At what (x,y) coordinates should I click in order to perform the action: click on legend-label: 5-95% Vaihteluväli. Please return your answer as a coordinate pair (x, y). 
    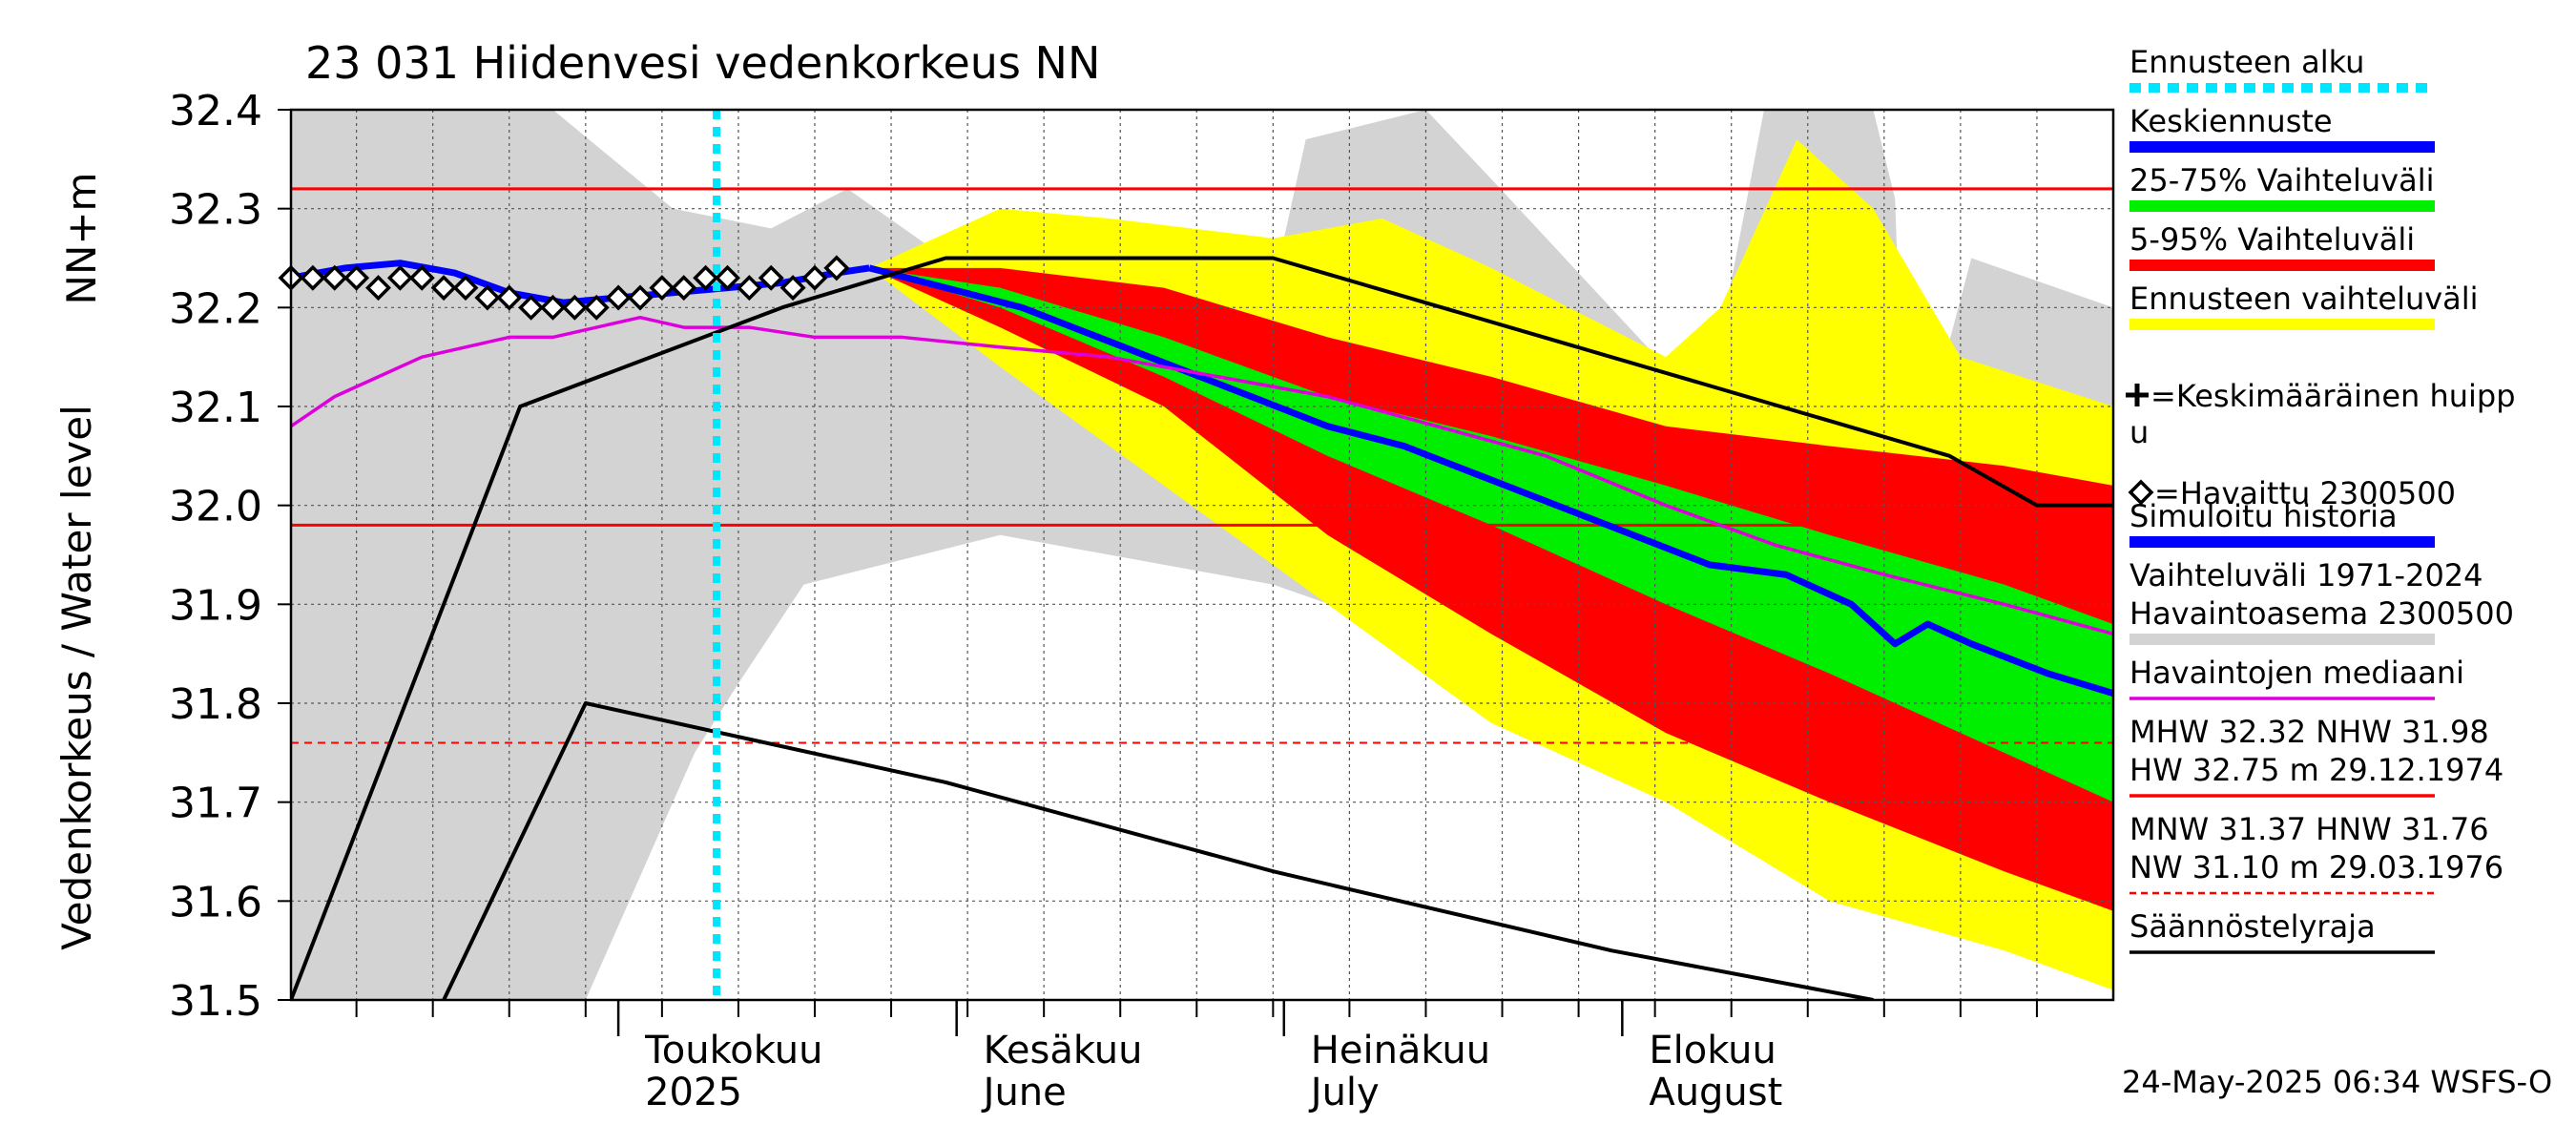
    Looking at the image, I should click on (2272, 239).